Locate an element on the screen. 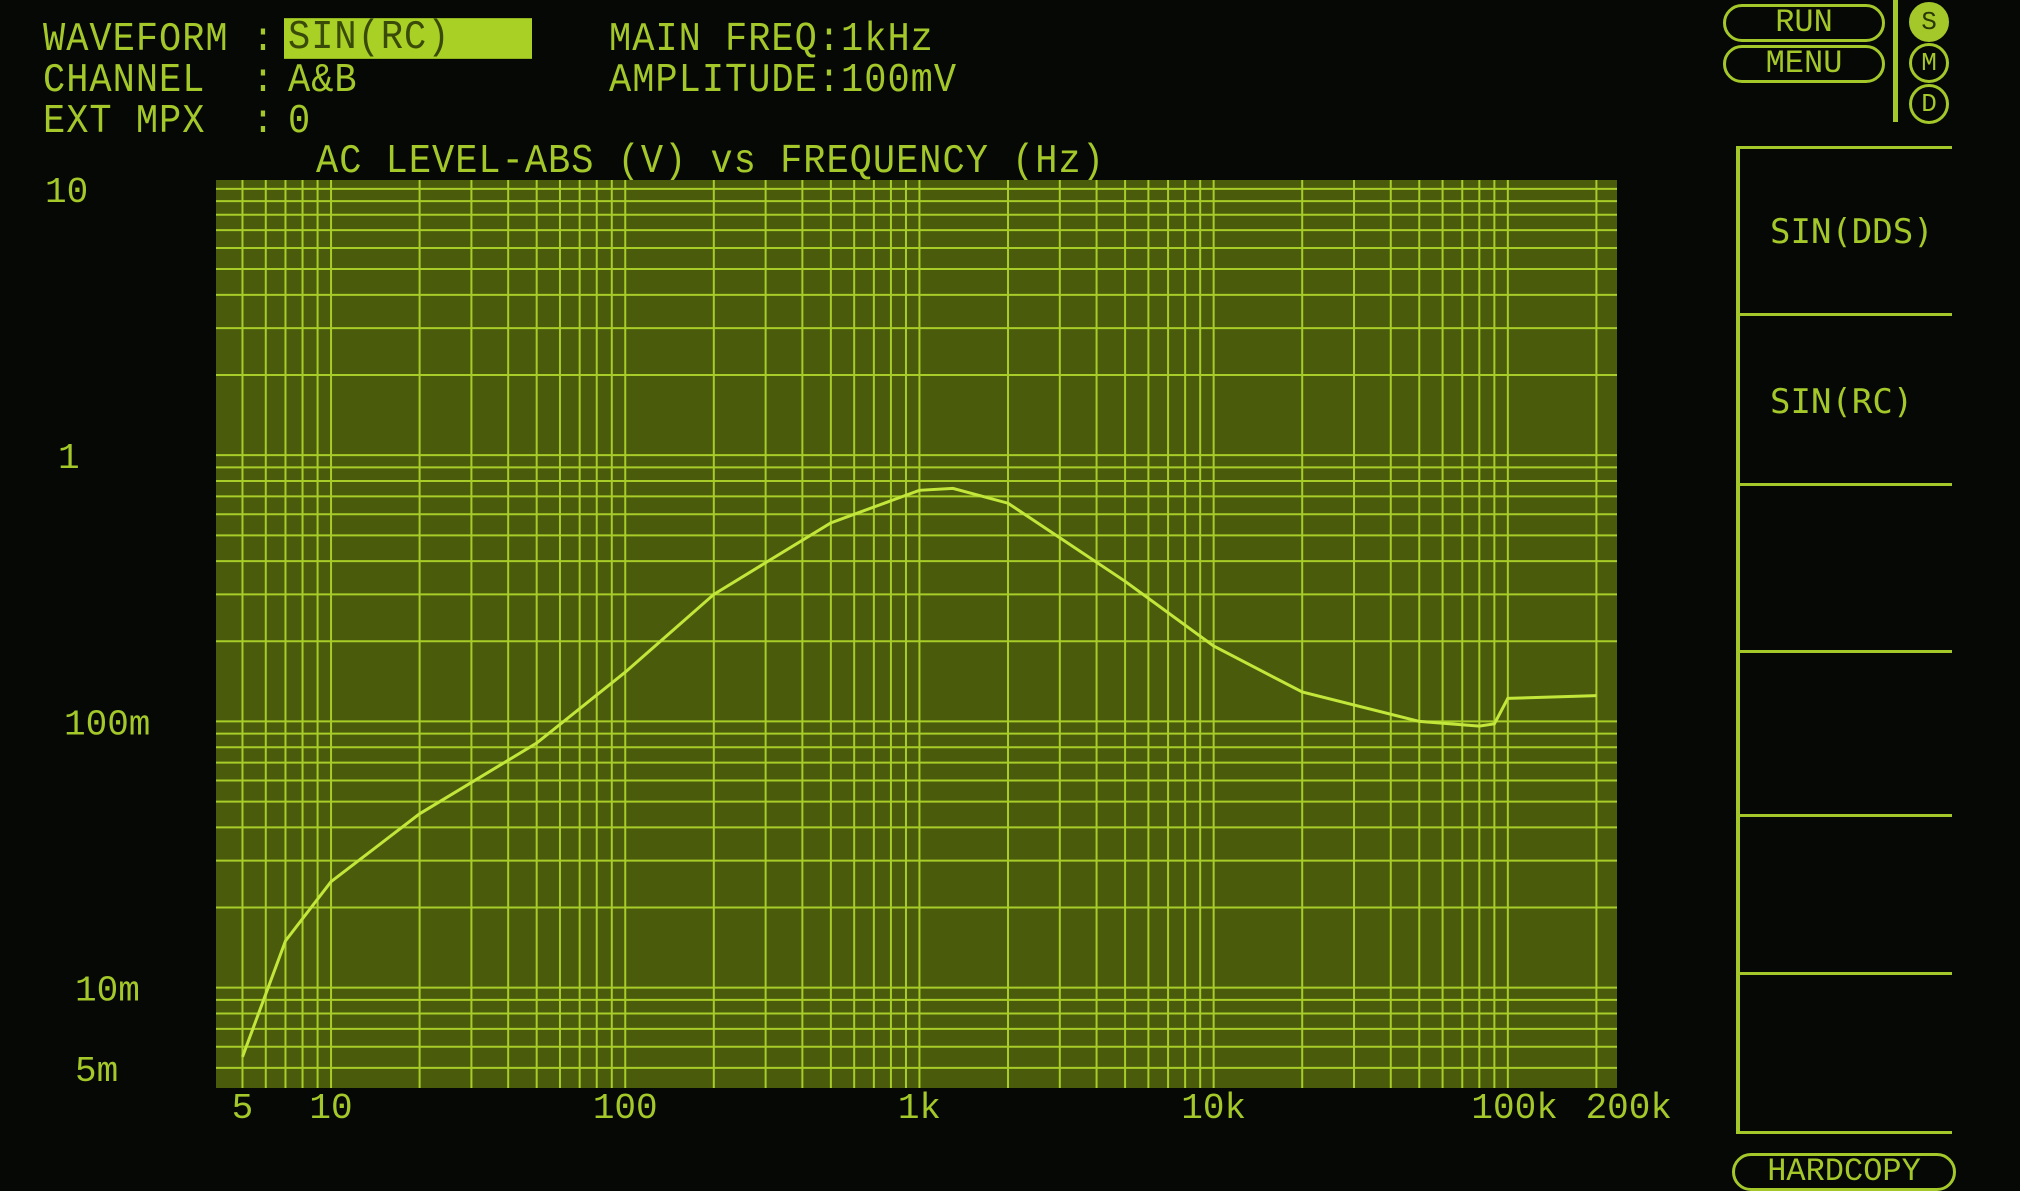 This screenshot has height=1191, width=2020. waveform-value: SIN(RC) is located at coordinates (408, 38).